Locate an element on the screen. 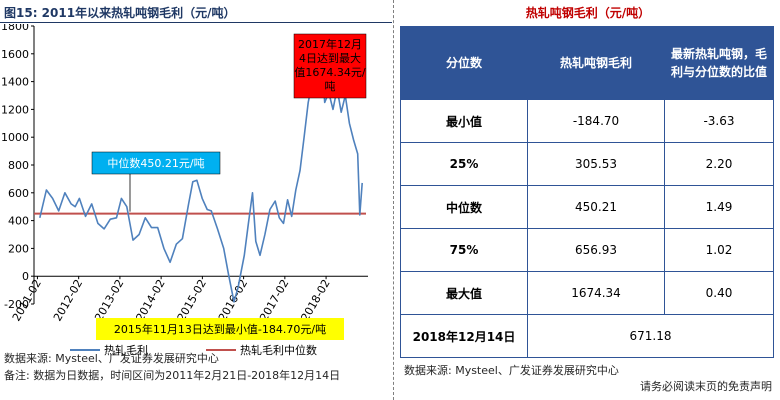  y-tick-label: 800 is located at coordinates (18, 165).